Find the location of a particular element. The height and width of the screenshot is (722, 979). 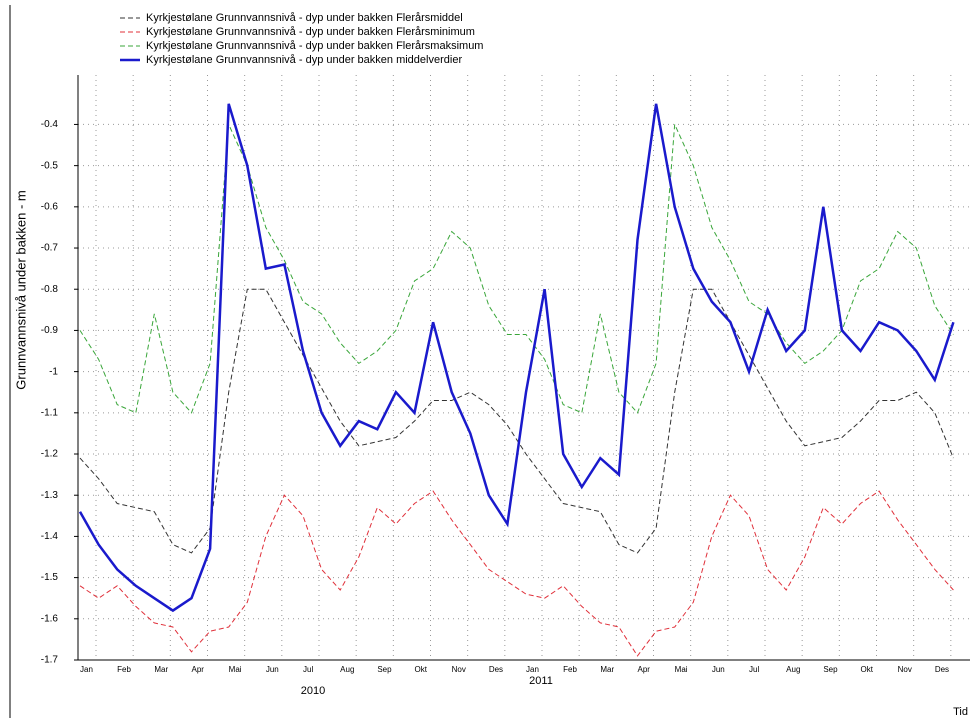

y-tick-label: -1.3 is located at coordinates (50, 495).